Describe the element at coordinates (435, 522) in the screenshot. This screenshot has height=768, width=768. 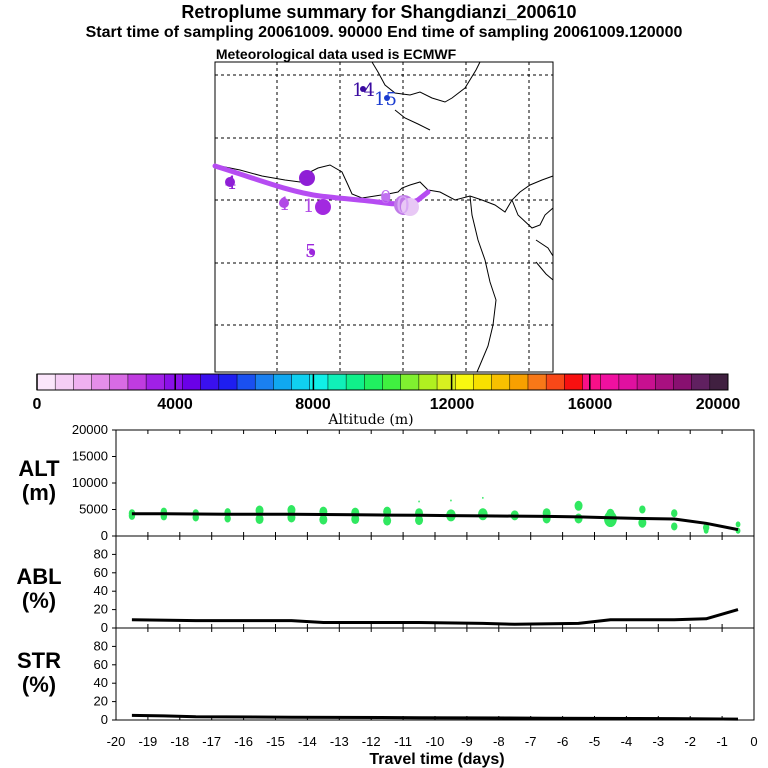
I see `alt-series-line` at that location.